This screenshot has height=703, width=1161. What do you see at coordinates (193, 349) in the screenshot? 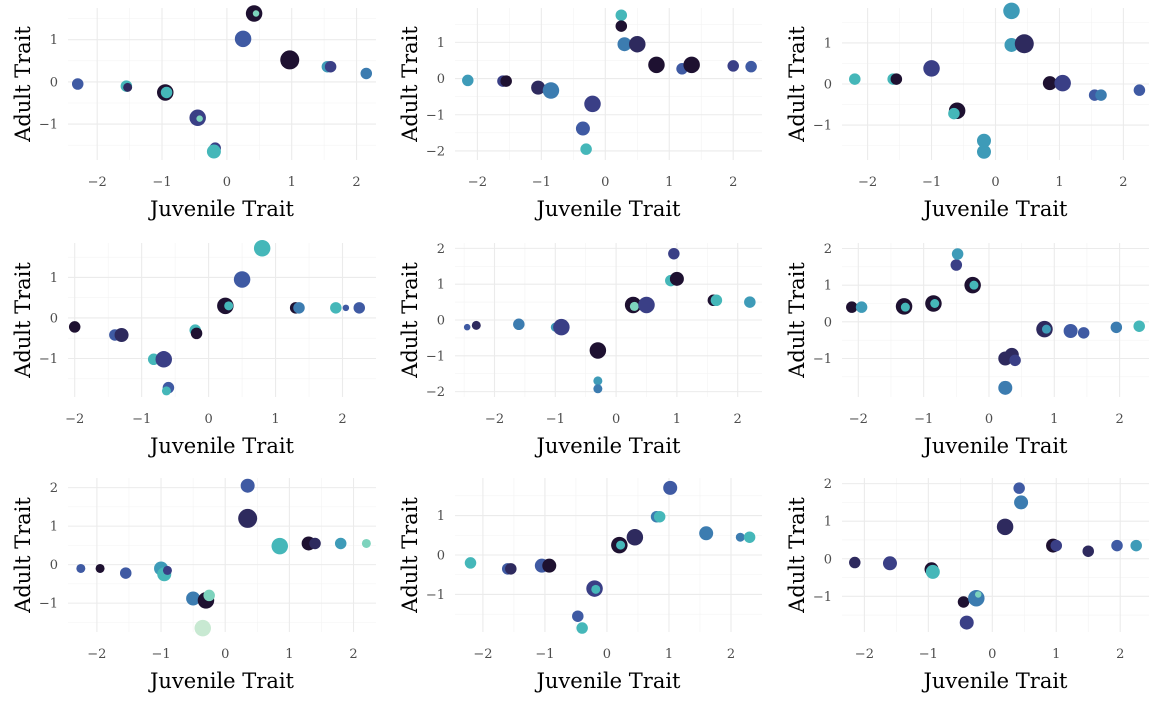
I see `scatter-panel: −2 −1 0 1 2 −1 0 1 Juvenile Trait Adult Trait` at bounding box center [193, 349].